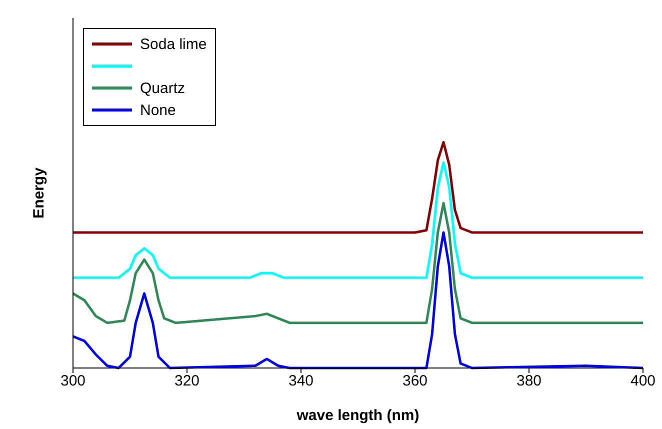  What do you see at coordinates (301, 381) in the screenshot?
I see `x-tick-label: 340` at bounding box center [301, 381].